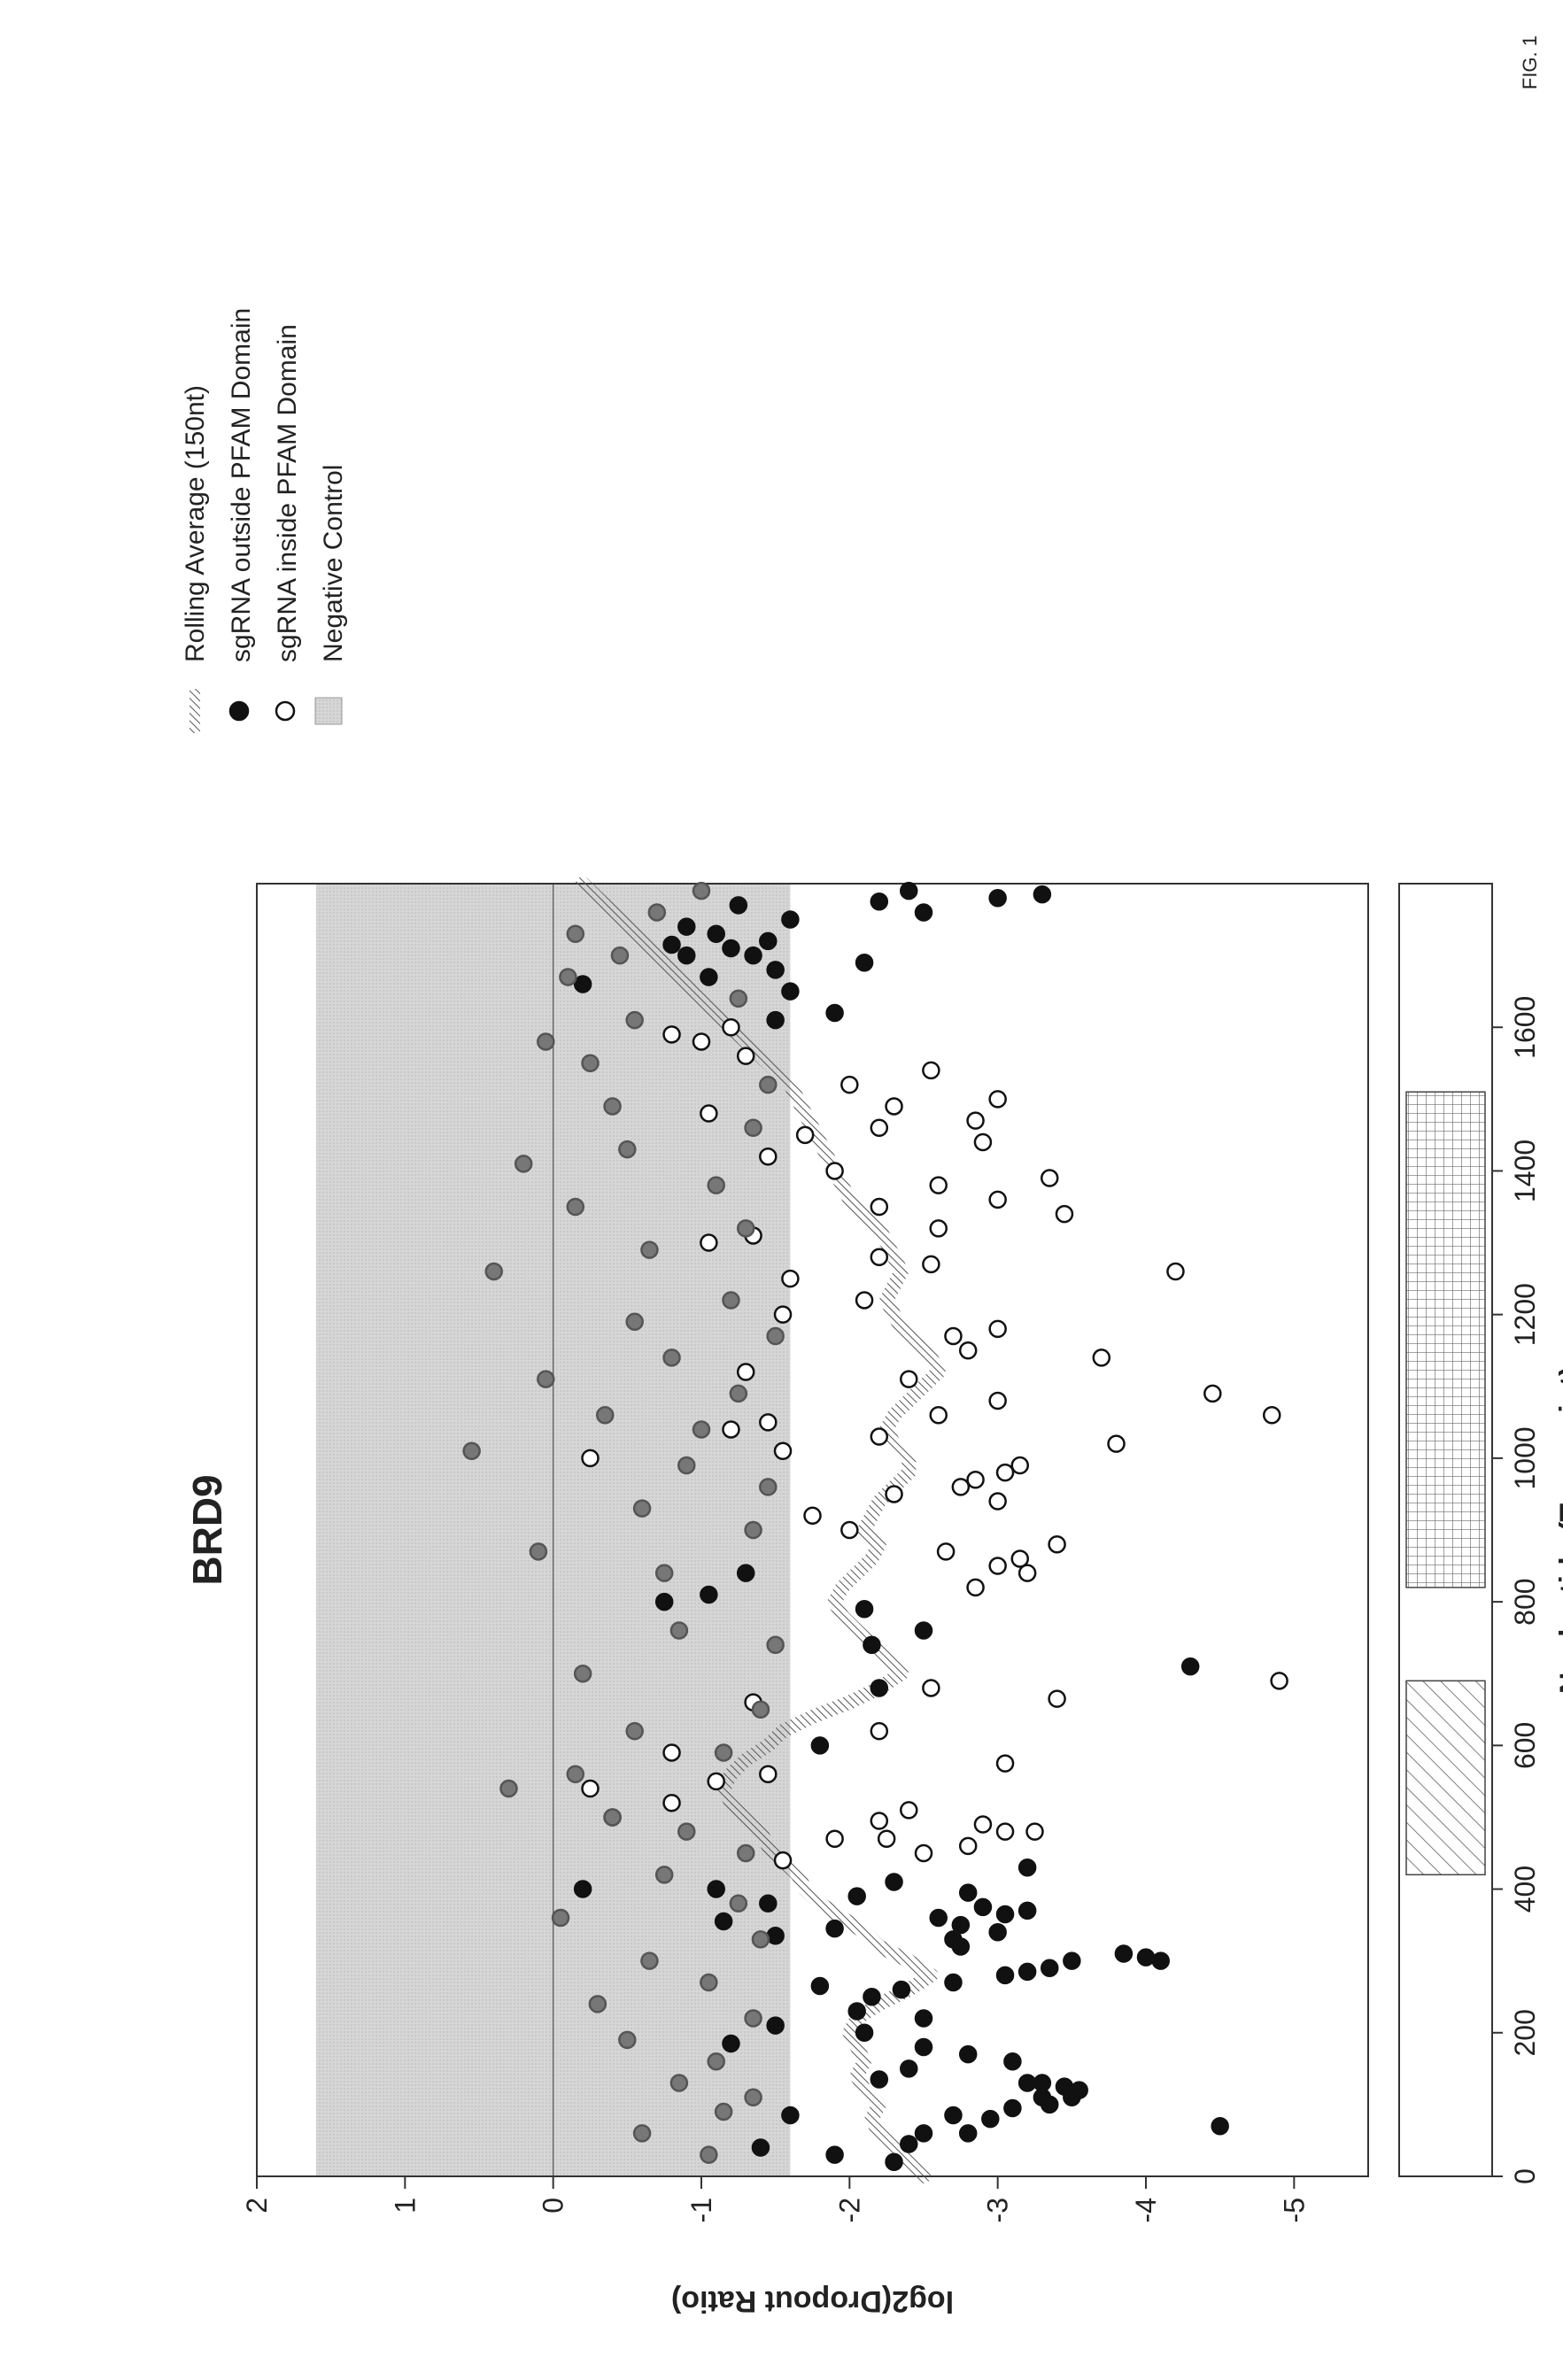 Image resolution: width=1563 pixels, height=2380 pixels. I want to click on y-tick-label: 2, so click(257, 2206).